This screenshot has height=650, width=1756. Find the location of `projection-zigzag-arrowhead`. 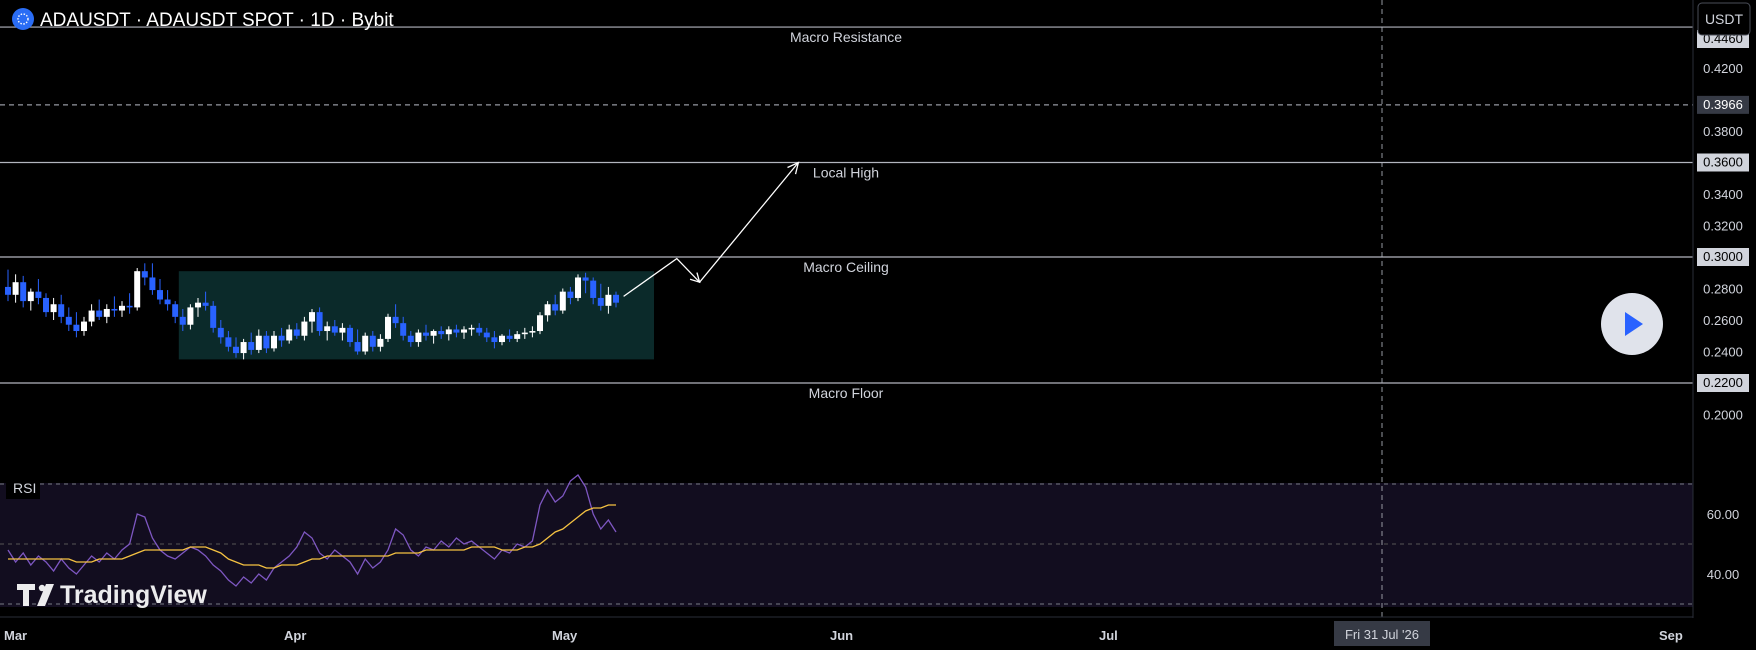

projection-zigzag-arrowhead is located at coordinates (695, 278).